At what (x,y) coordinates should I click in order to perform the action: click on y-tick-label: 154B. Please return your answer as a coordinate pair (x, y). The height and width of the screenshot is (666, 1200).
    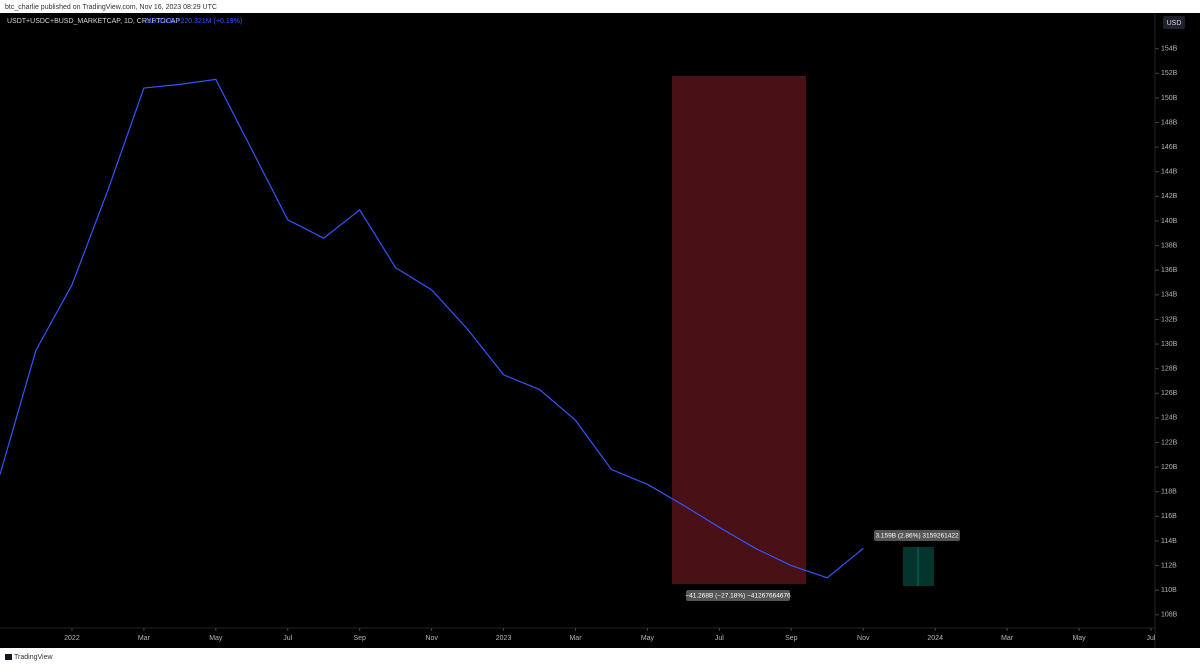
    Looking at the image, I should click on (1169, 49).